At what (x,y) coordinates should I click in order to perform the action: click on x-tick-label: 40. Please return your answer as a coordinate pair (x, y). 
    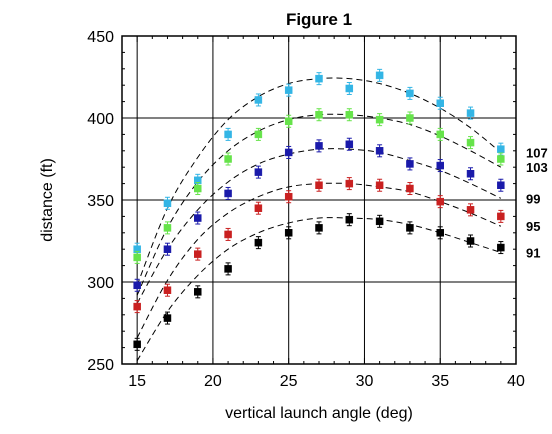
    Looking at the image, I should click on (516, 381).